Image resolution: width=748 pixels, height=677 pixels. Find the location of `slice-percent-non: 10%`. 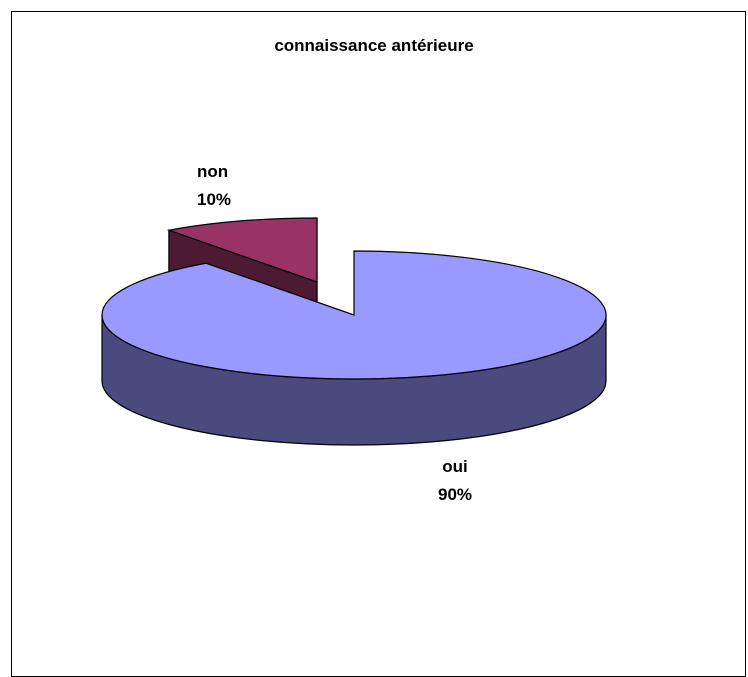

slice-percent-non: 10% is located at coordinates (214, 199).